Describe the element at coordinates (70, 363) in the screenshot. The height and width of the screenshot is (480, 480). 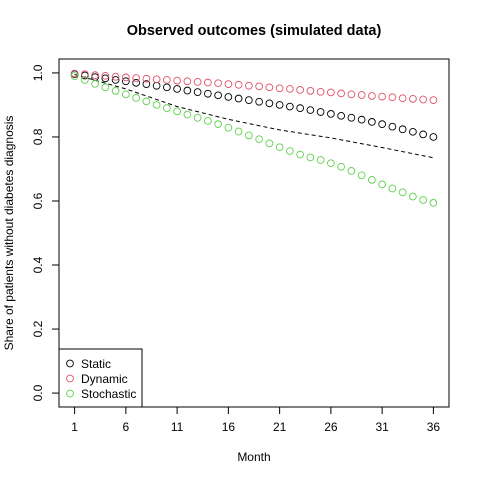
I see `legend-marker-static` at that location.